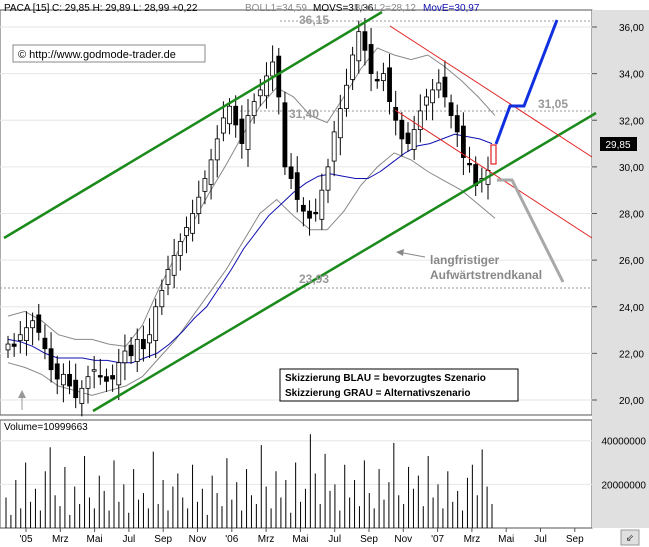  What do you see at coordinates (631, 121) in the screenshot?
I see `price-tick-label: 32,00` at bounding box center [631, 121].